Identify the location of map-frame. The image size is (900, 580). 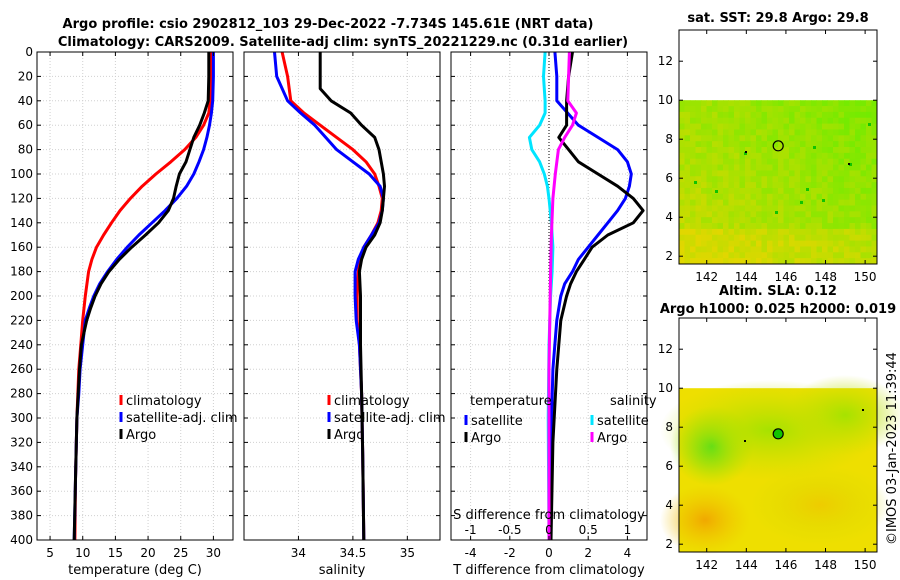
(778, 435).